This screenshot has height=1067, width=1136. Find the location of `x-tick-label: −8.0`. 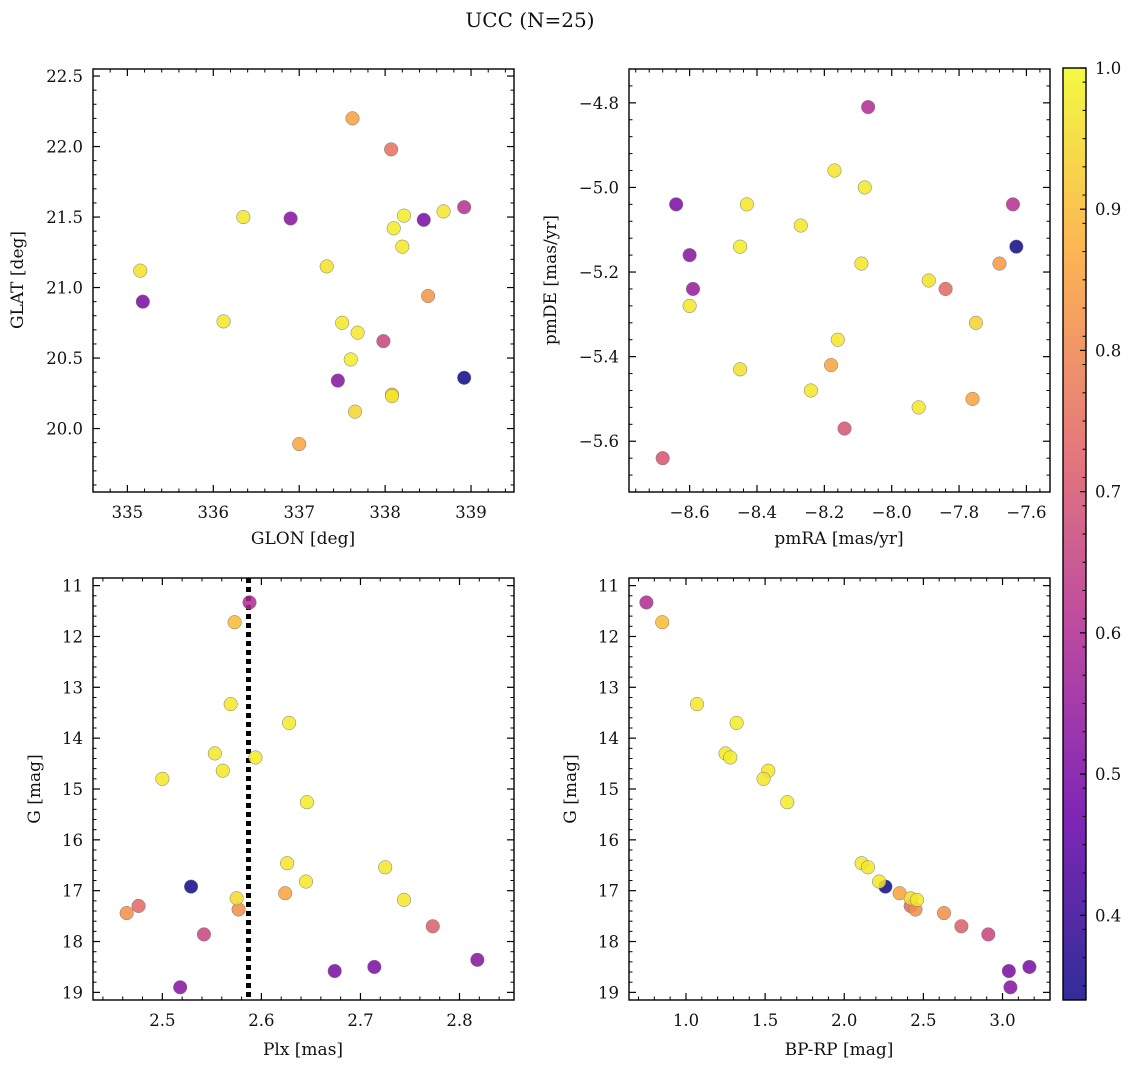

x-tick-label: −8.0 is located at coordinates (892, 512).